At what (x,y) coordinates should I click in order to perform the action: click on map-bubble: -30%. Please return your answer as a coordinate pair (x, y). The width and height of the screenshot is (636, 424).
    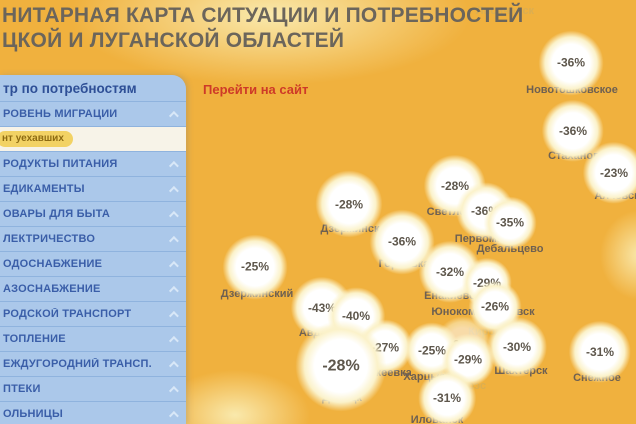
    Looking at the image, I should click on (517, 347).